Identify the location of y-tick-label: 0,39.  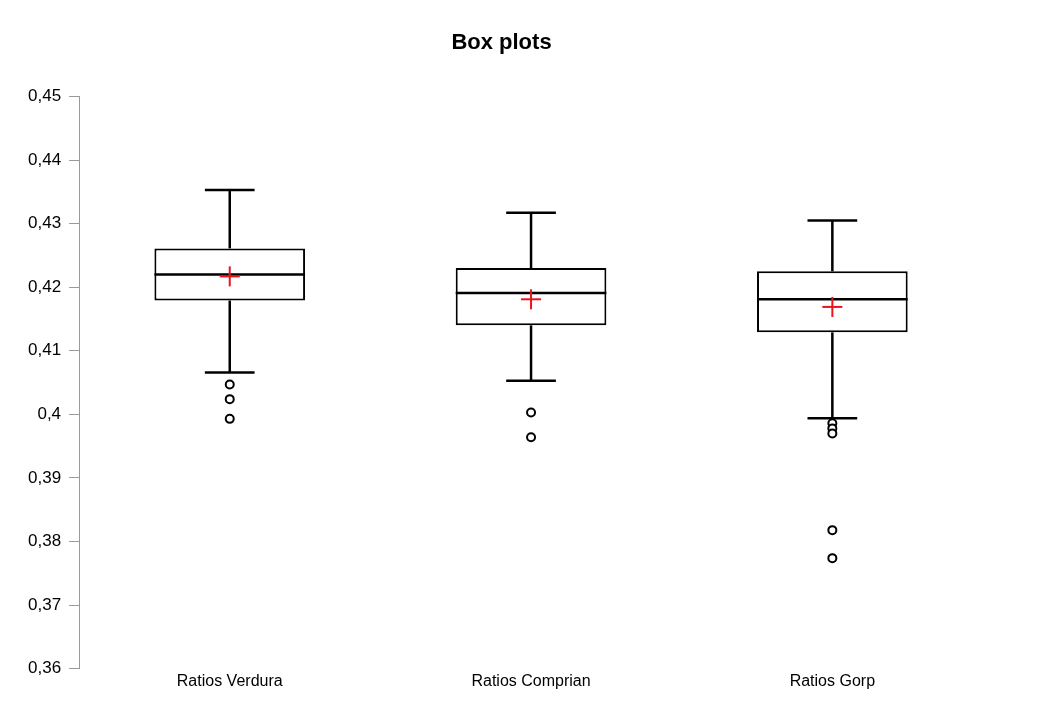
(44, 477).